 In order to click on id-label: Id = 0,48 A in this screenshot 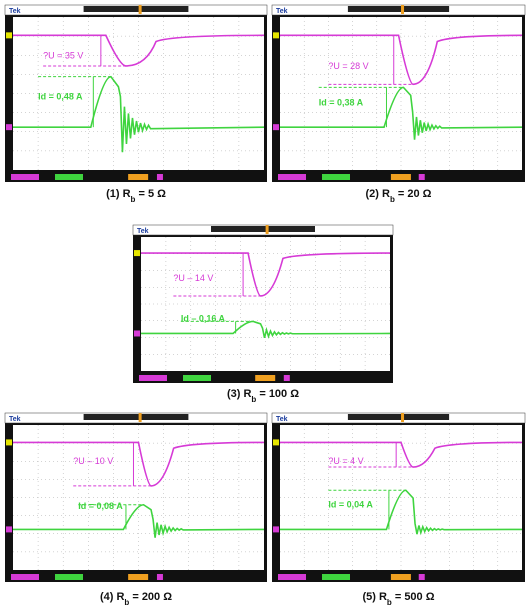, I will do `click(60, 97)`.